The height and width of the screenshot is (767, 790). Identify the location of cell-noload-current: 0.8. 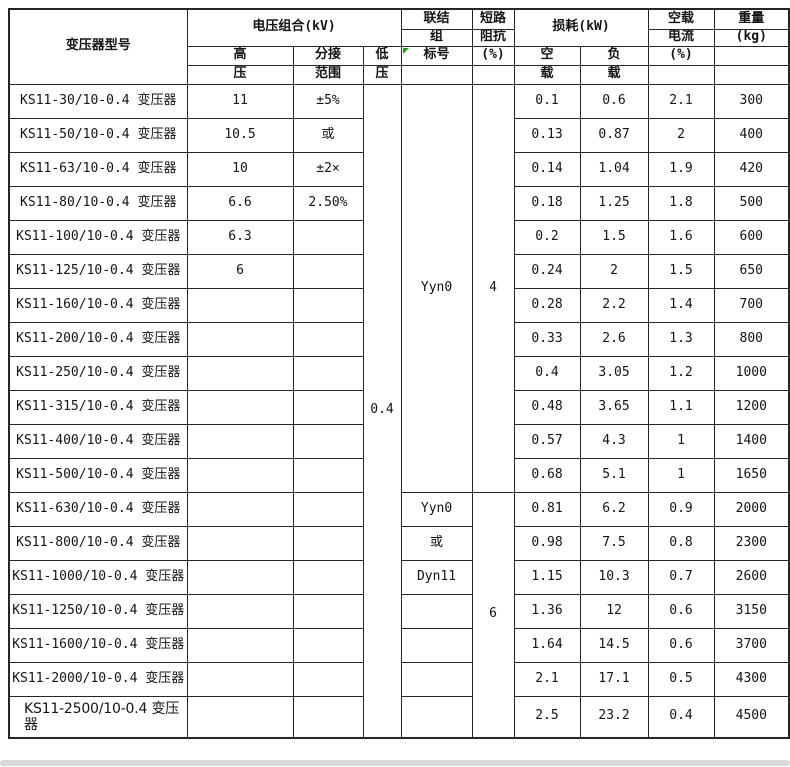
(681, 543).